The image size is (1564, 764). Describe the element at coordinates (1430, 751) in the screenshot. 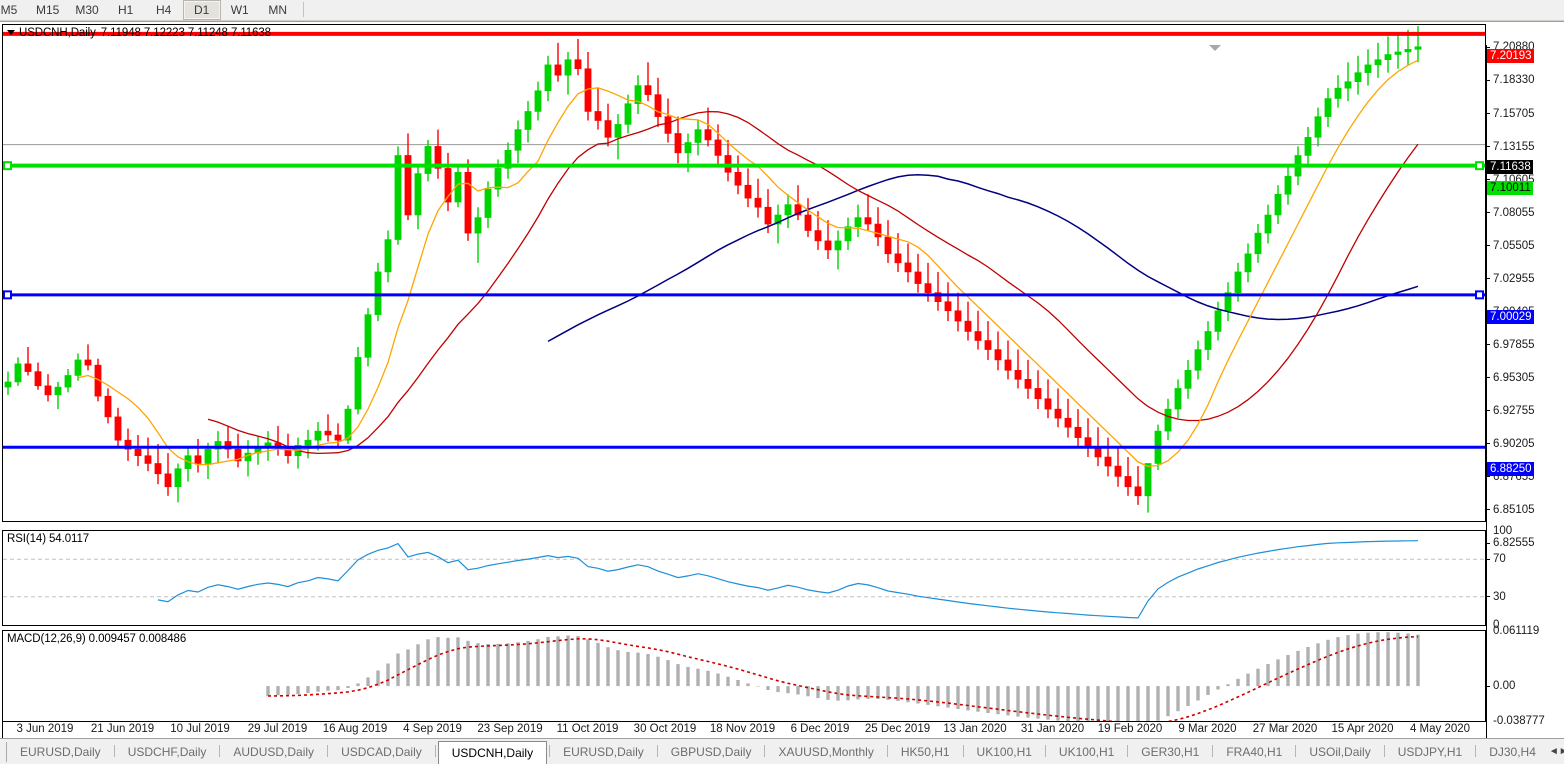

I see `chart-tab-usdjpy-h1: USDJPY,H1` at that location.